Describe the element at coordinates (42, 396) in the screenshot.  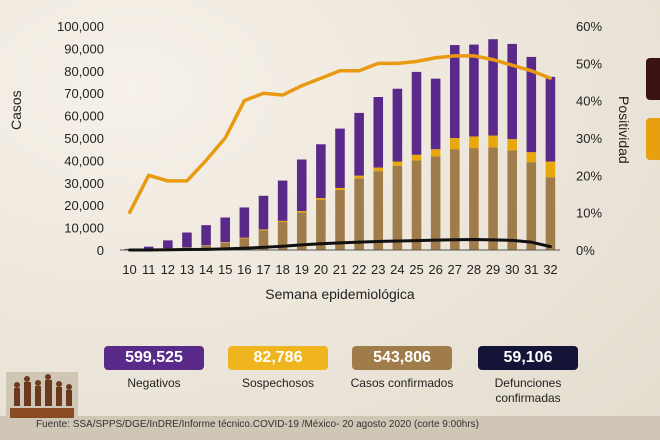
I see `government-logo-icon` at that location.